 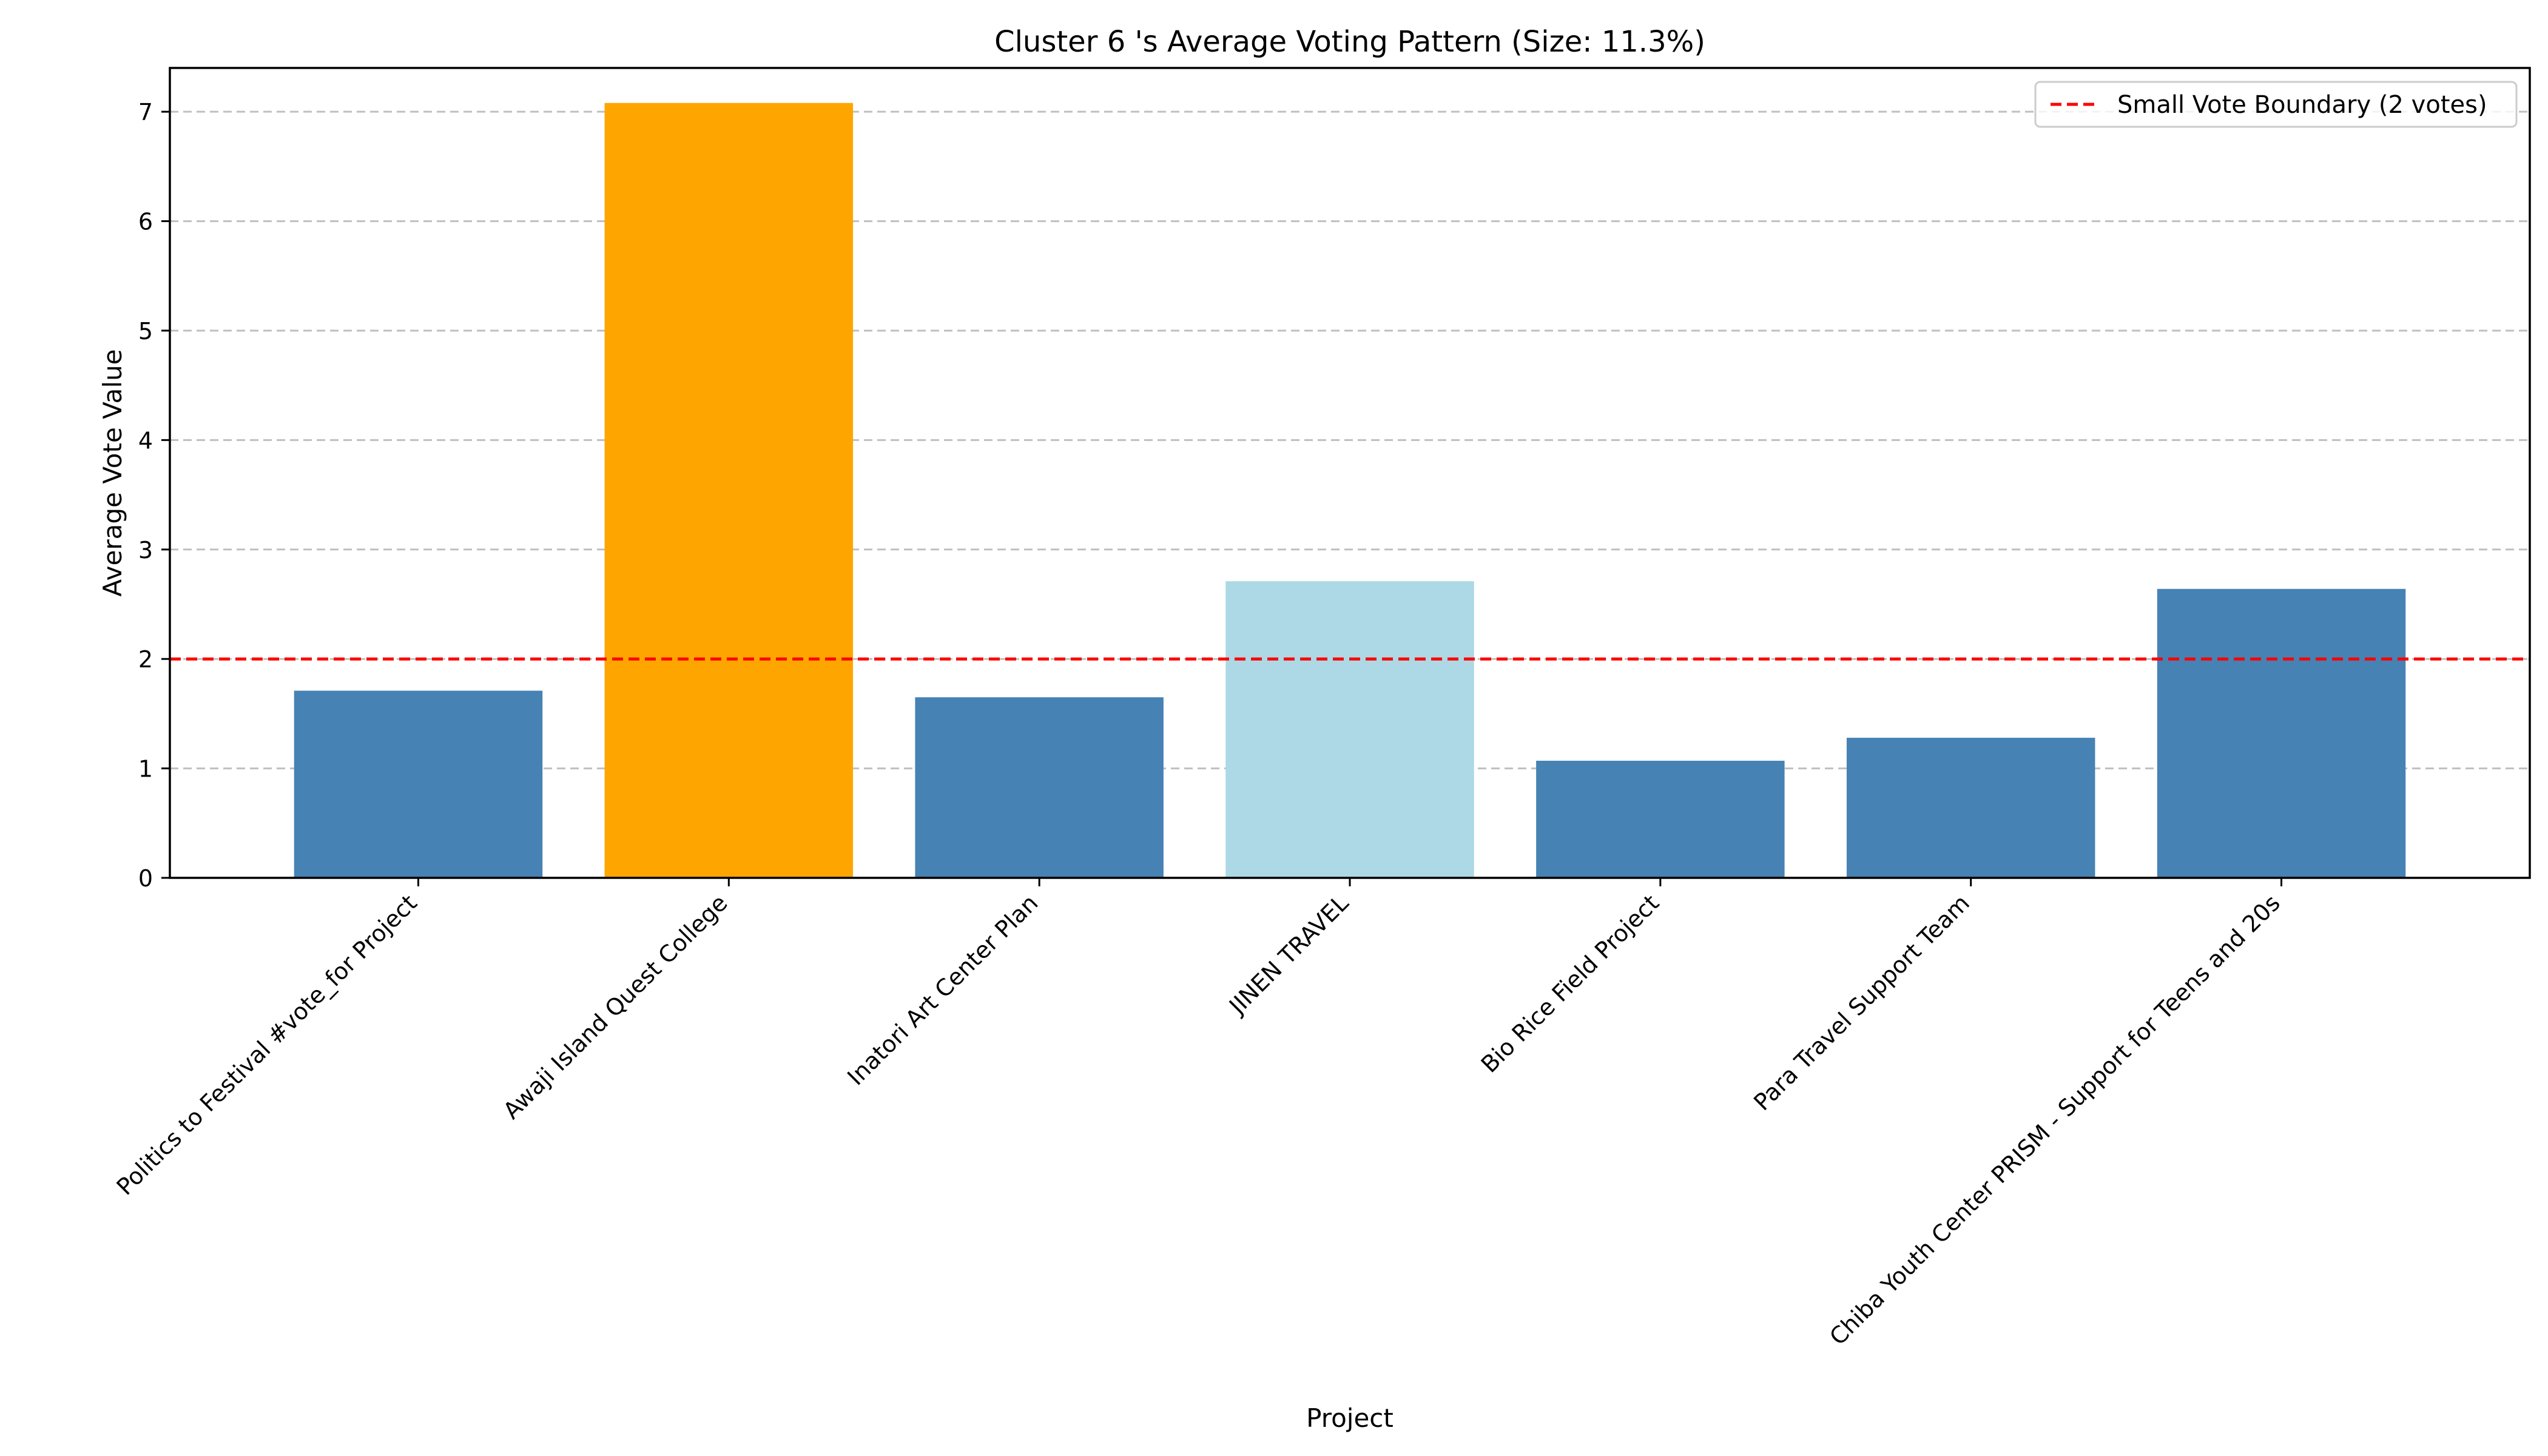 I want to click on y-tick-label: 6, so click(x=145, y=222).